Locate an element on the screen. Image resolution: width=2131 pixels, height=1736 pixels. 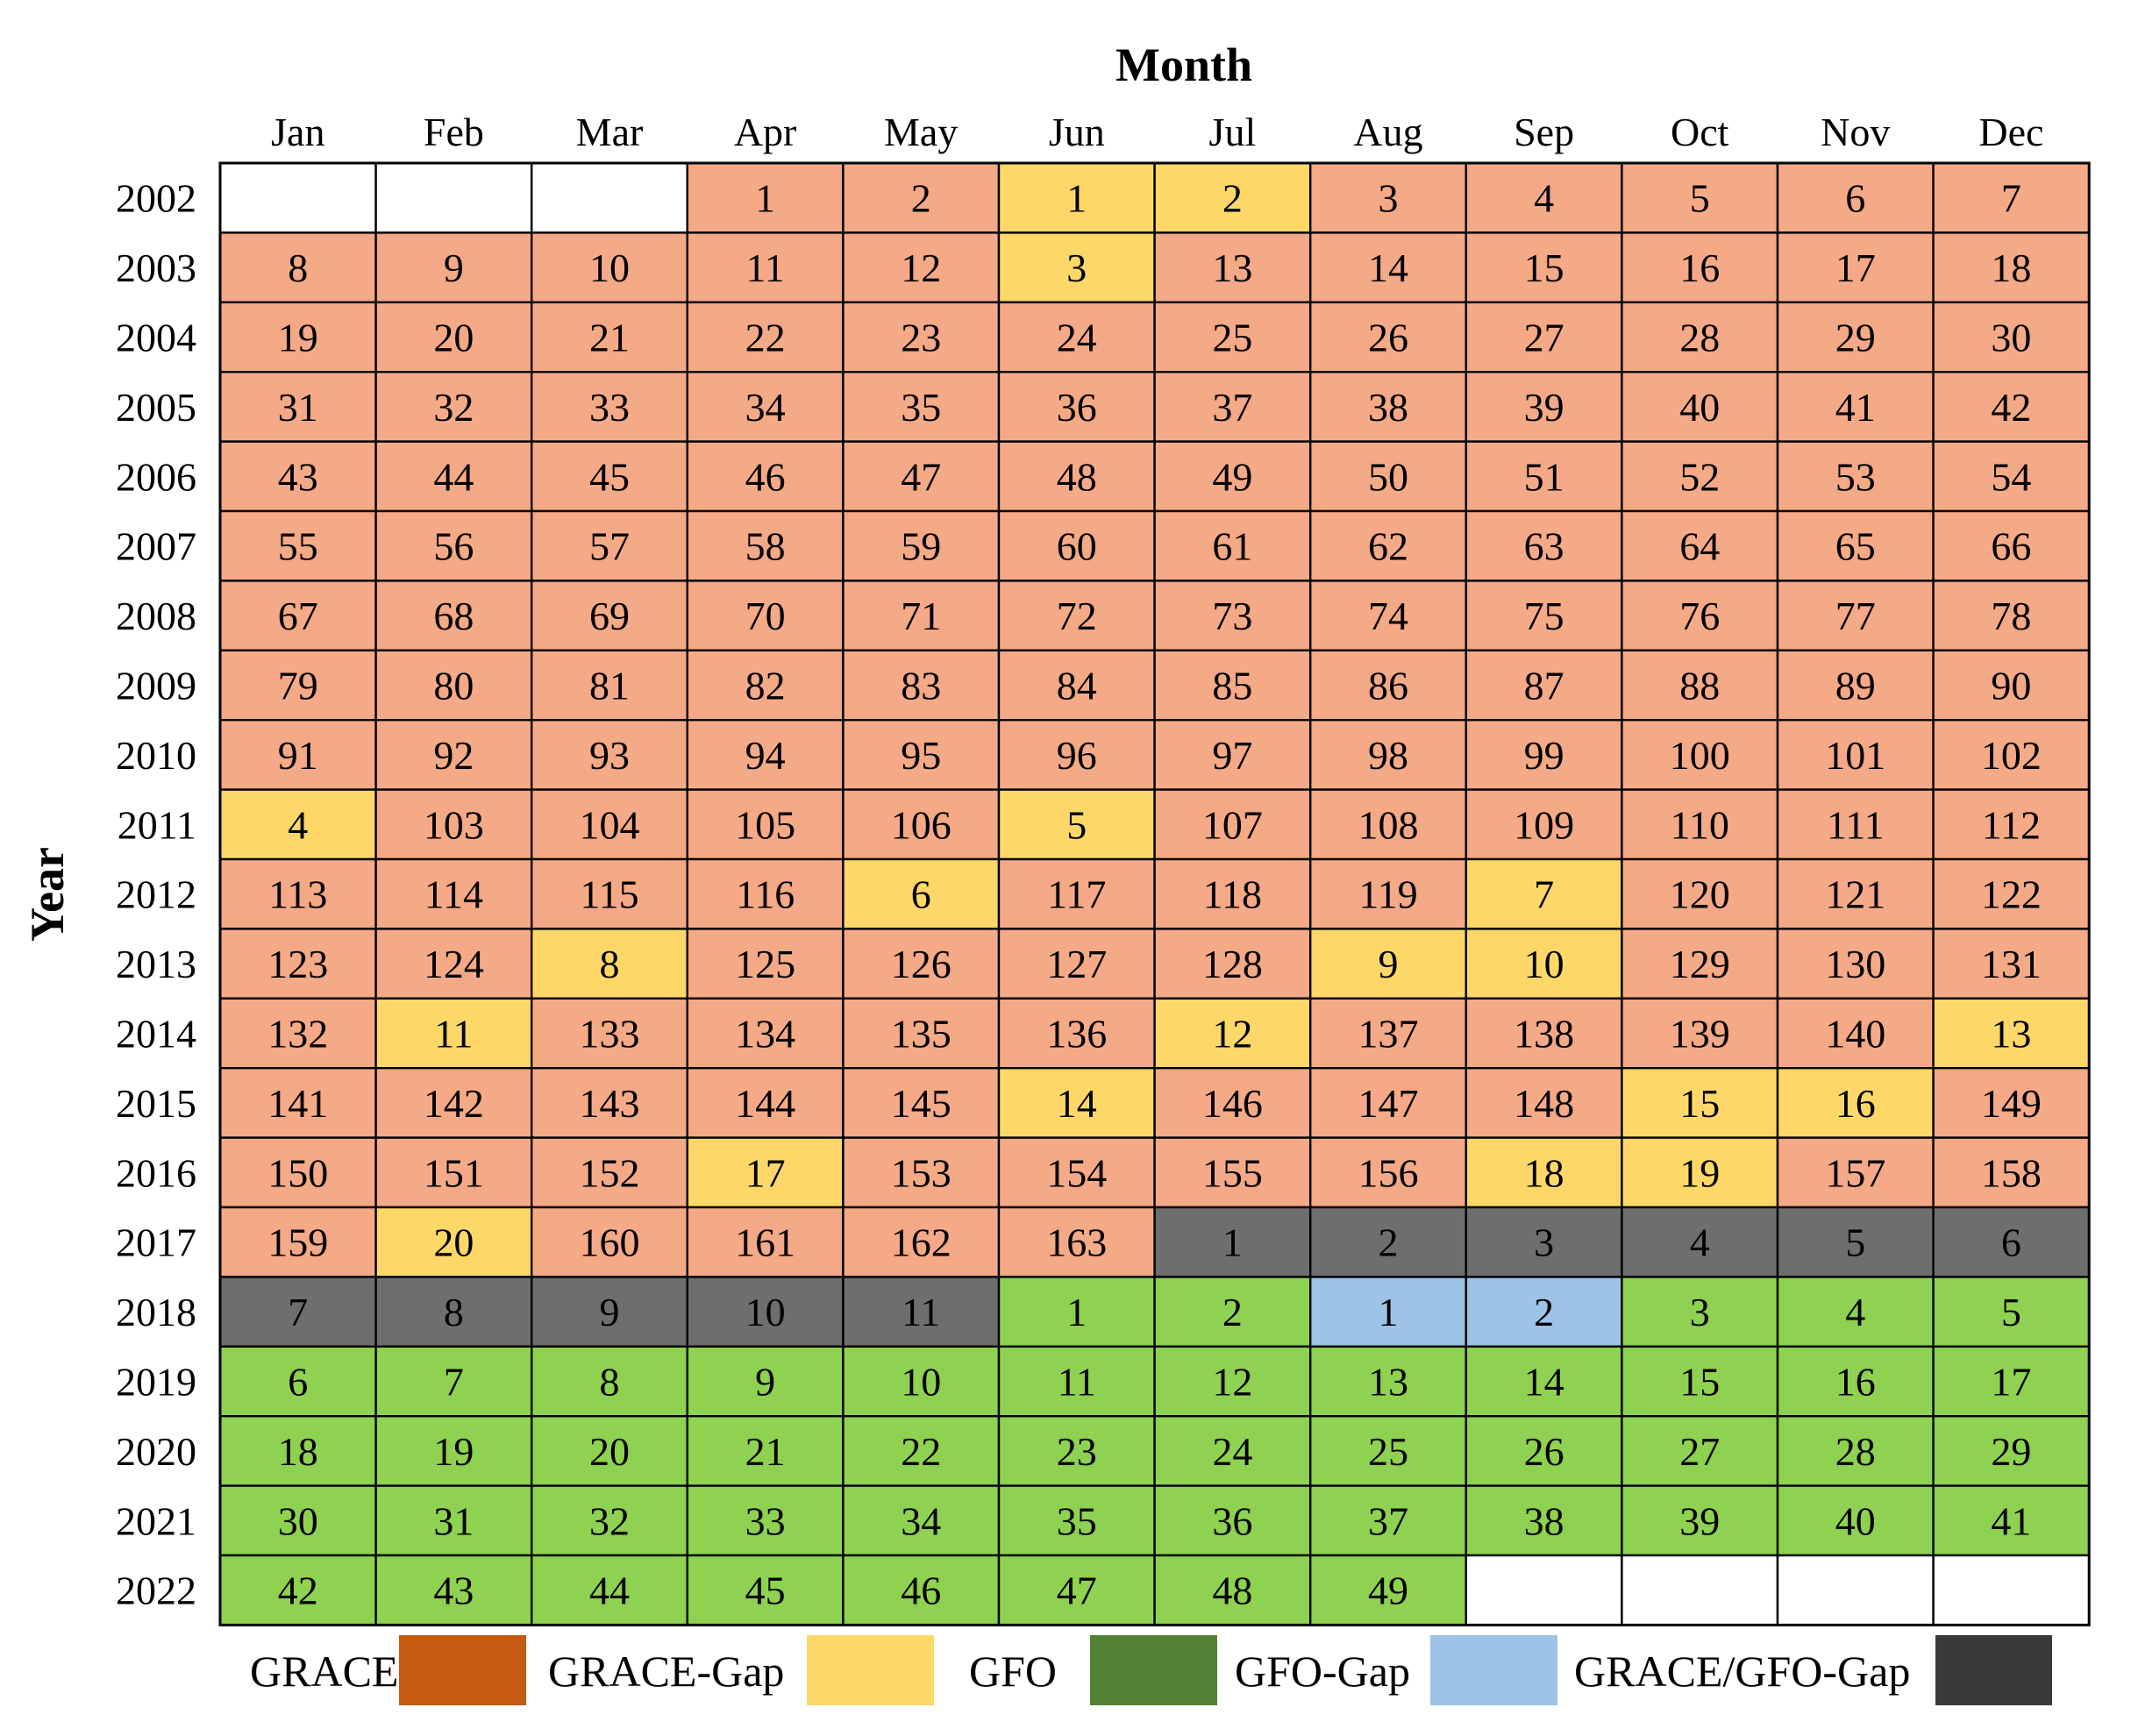
table-cell-2010-aug: 98 is located at coordinates (1387, 755).